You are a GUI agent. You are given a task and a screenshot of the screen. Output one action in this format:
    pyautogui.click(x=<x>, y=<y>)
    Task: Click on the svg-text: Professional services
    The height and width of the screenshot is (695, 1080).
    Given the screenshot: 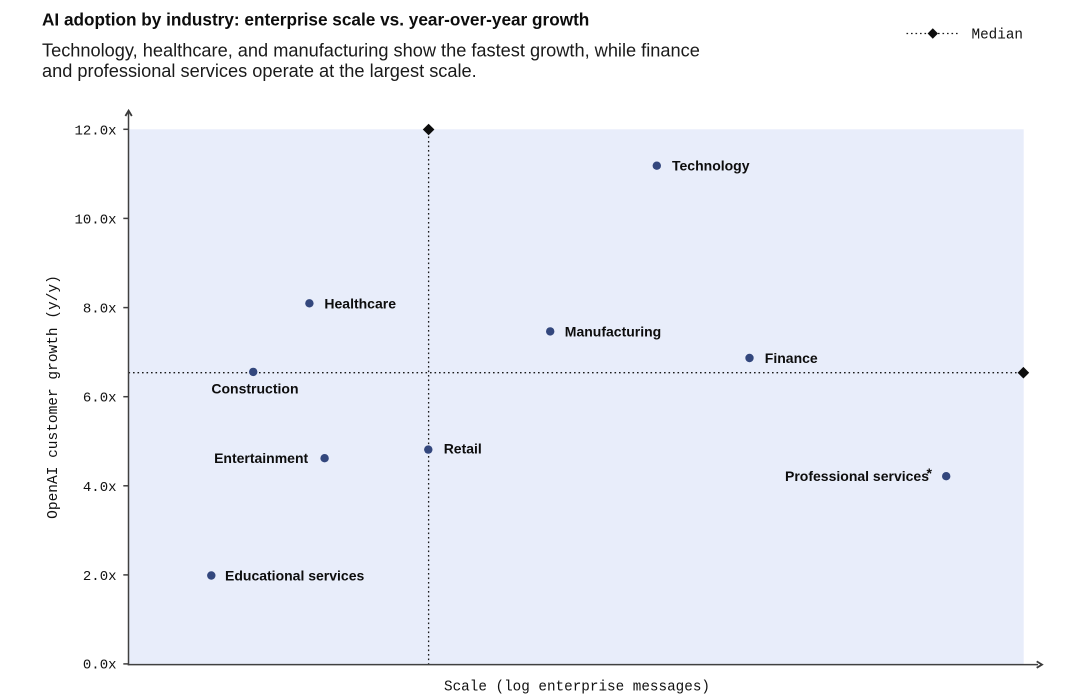 What is the action you would take?
    pyautogui.click(x=857, y=476)
    